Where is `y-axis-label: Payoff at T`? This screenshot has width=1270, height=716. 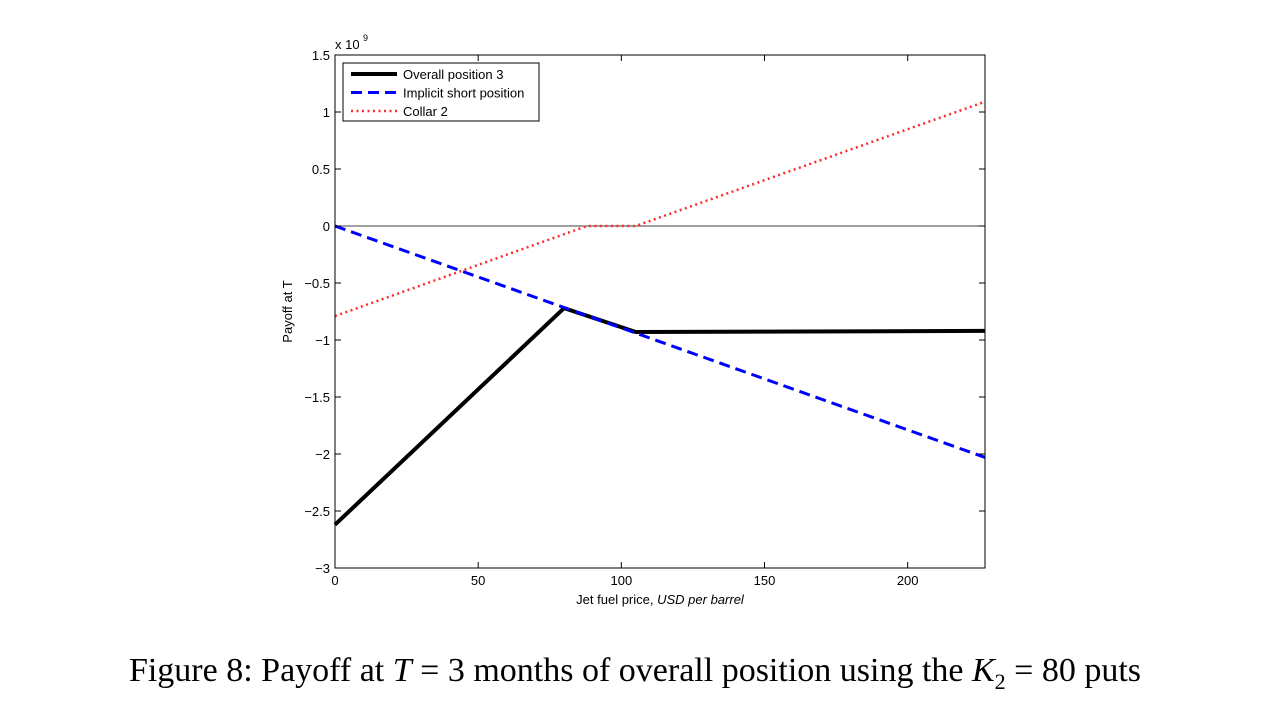
y-axis-label: Payoff at T is located at coordinates (287, 311).